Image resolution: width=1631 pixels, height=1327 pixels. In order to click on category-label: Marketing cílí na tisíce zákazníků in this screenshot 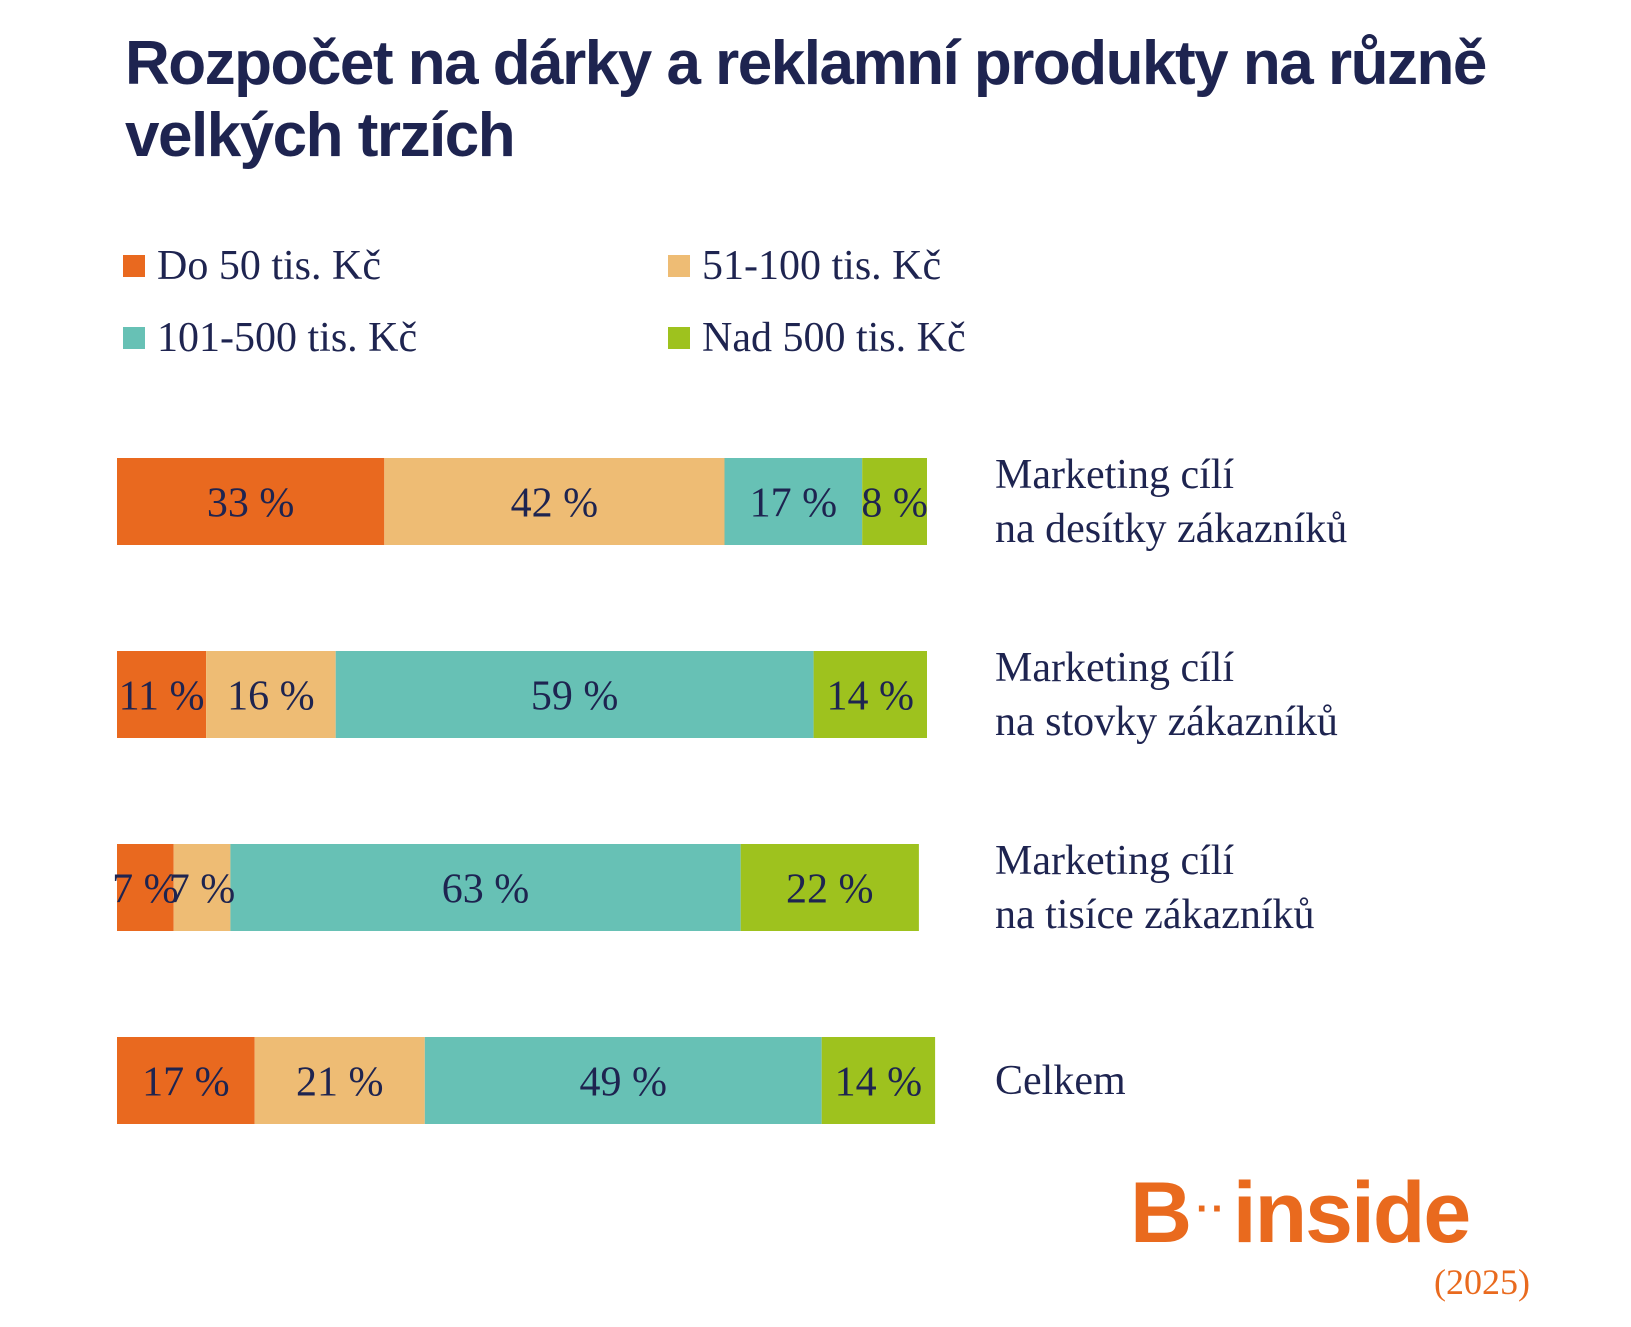, I will do `click(1275, 888)`.